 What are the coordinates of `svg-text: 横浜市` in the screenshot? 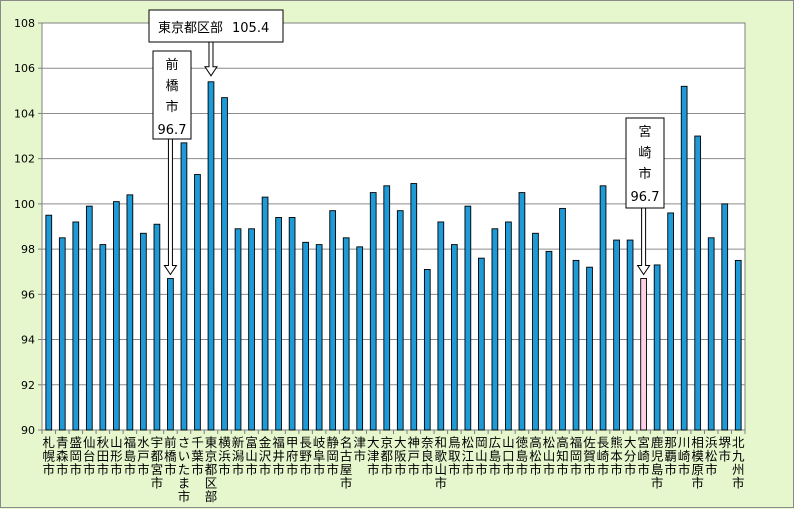 It's located at (224, 456).